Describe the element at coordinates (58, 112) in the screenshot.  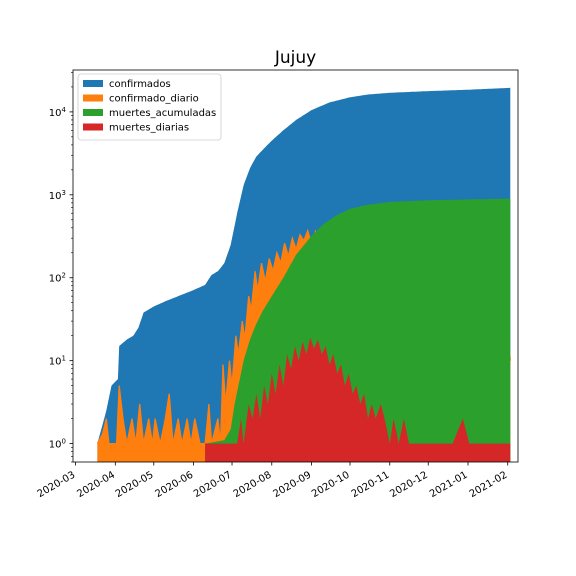
I see `y-tick-label: 104` at that location.